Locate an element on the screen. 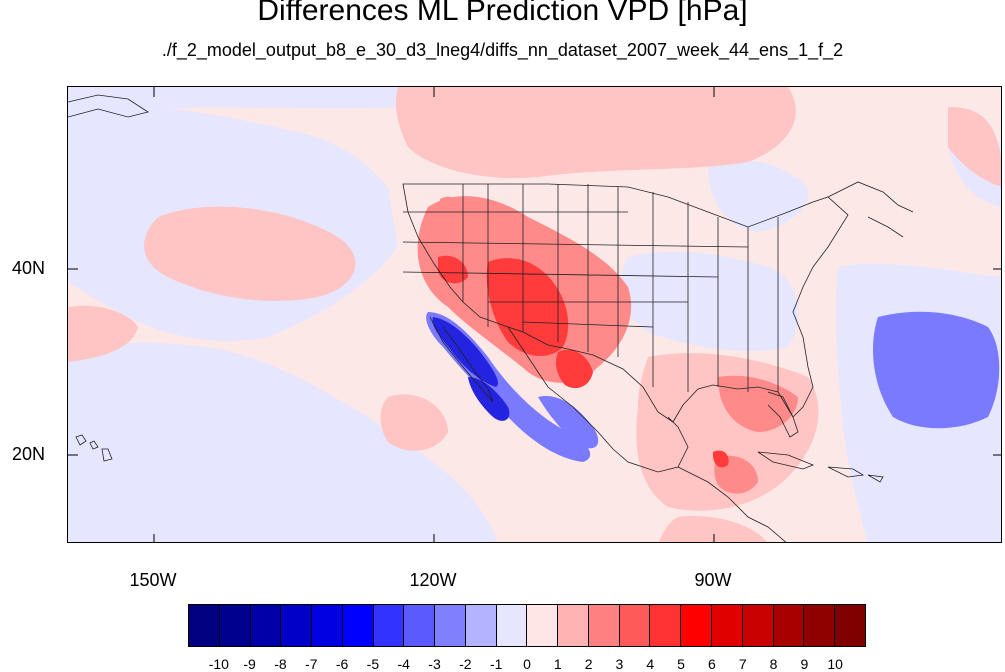 This screenshot has height=672, width=1005. colorbar-tick-label: -10 is located at coordinates (218, 664).